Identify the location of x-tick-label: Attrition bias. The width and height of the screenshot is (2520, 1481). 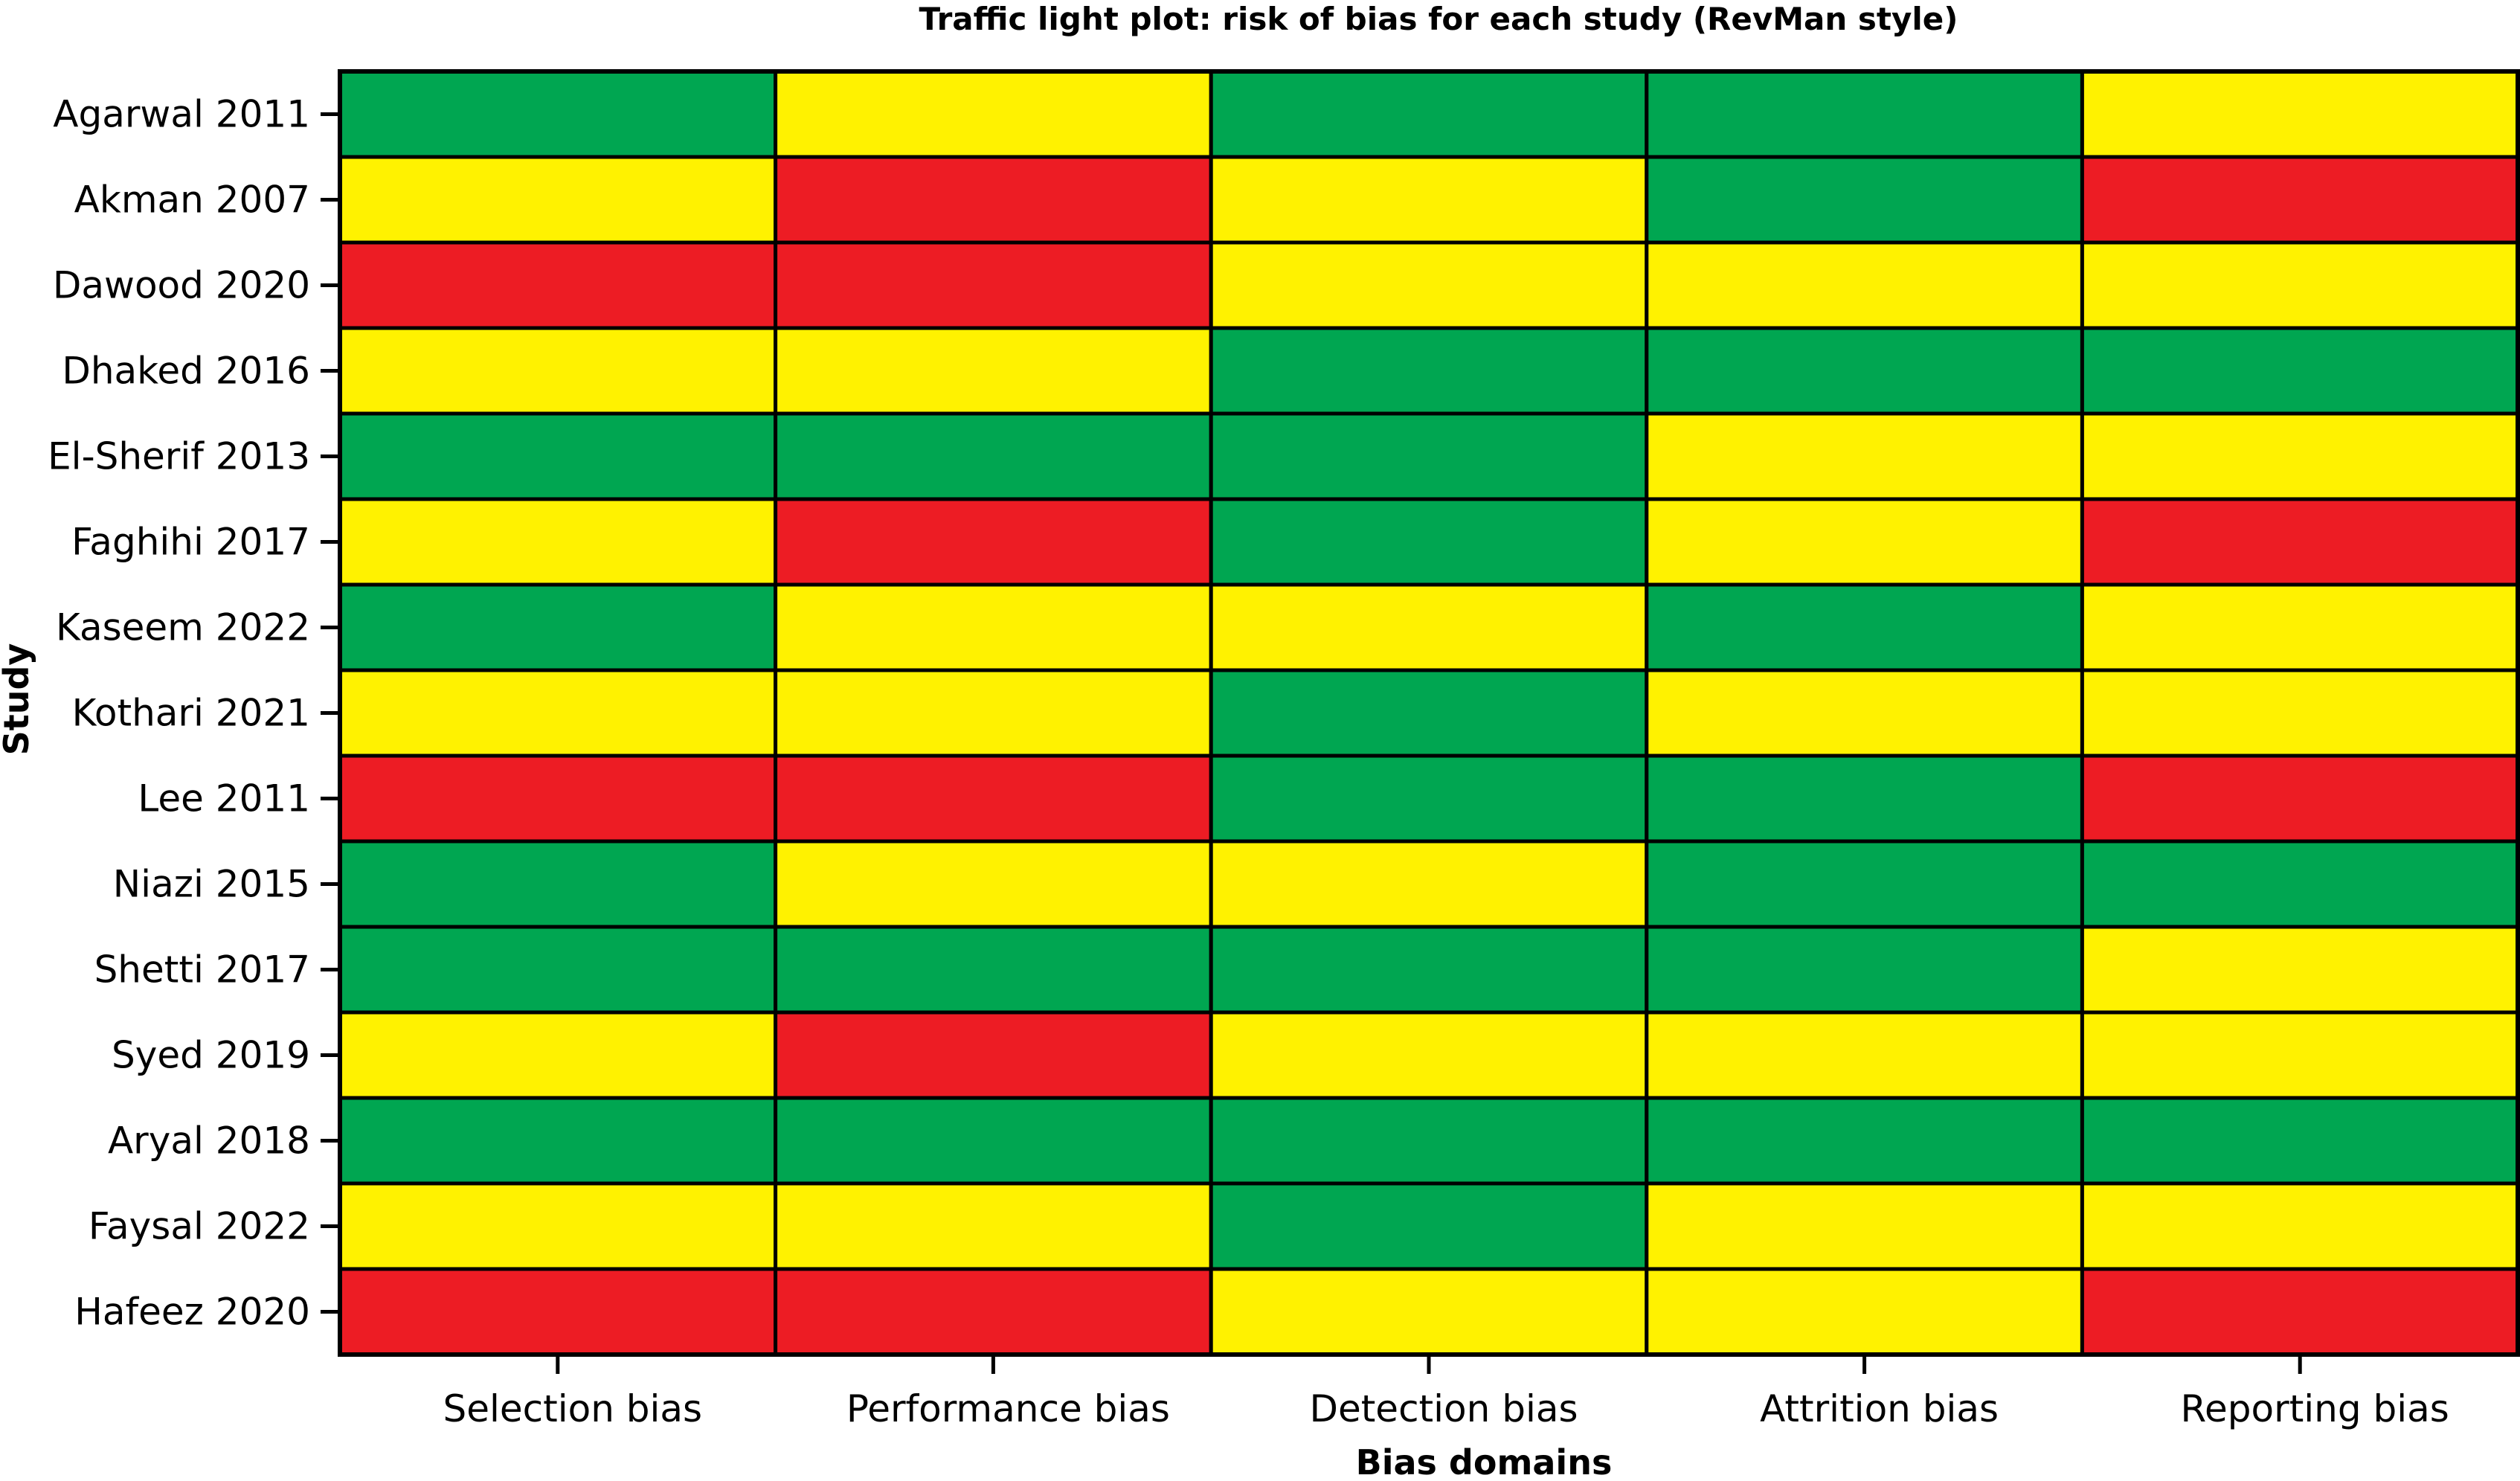
(1880, 1408).